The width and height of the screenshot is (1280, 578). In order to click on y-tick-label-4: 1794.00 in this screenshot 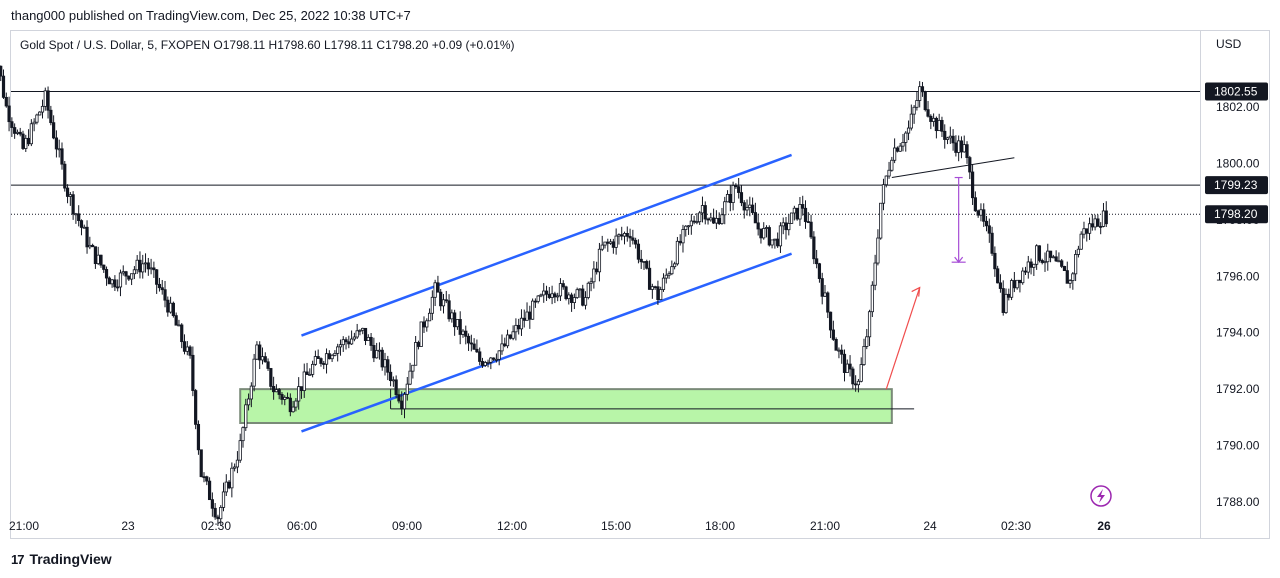, I will do `click(1238, 333)`.